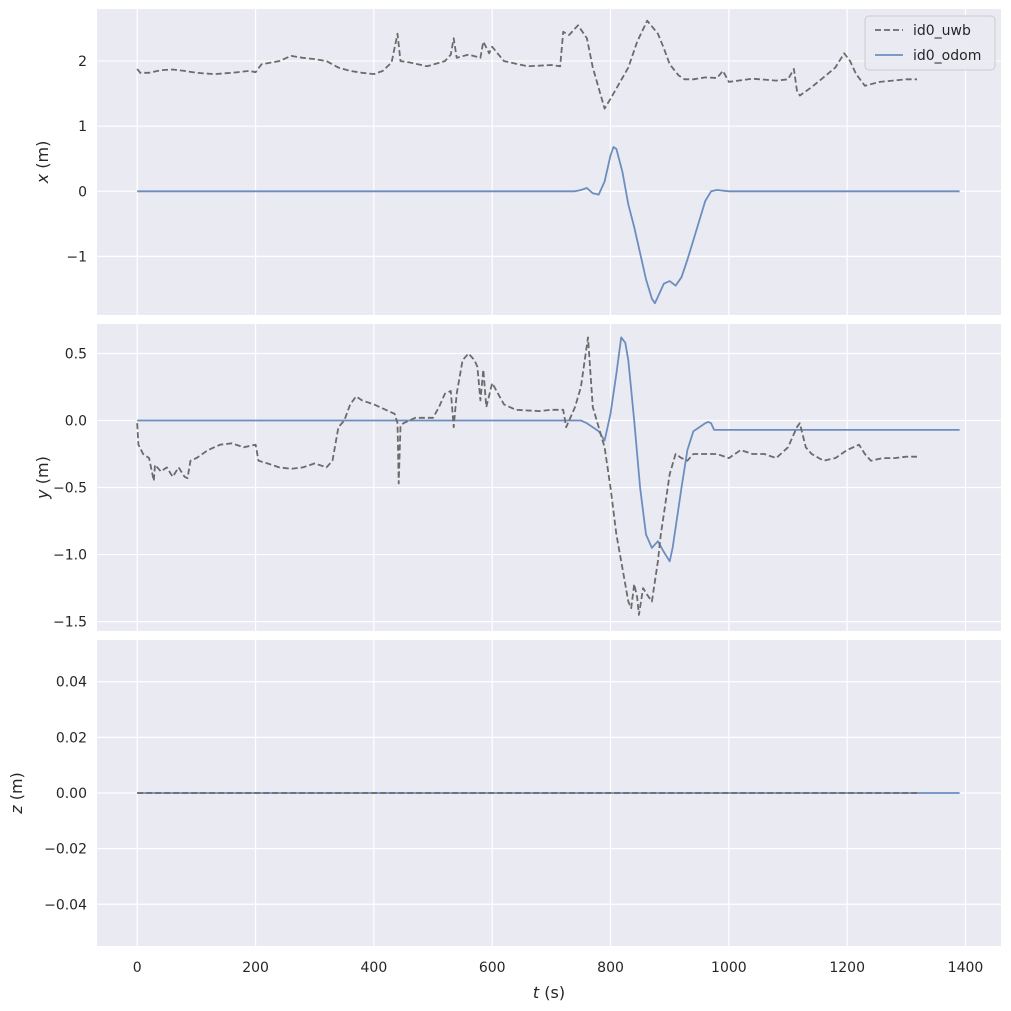  I want to click on panel-y-ytick-label-2: −0.5, so click(70, 489).